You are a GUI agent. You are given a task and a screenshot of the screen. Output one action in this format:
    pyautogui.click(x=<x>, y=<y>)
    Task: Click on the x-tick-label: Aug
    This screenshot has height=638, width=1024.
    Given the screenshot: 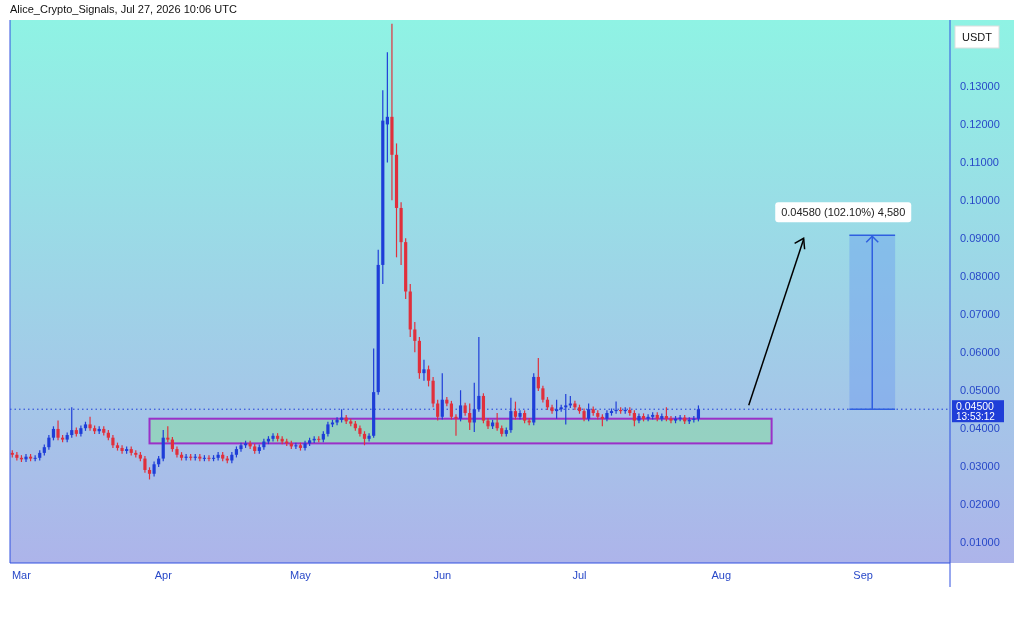 What is the action you would take?
    pyautogui.click(x=721, y=575)
    